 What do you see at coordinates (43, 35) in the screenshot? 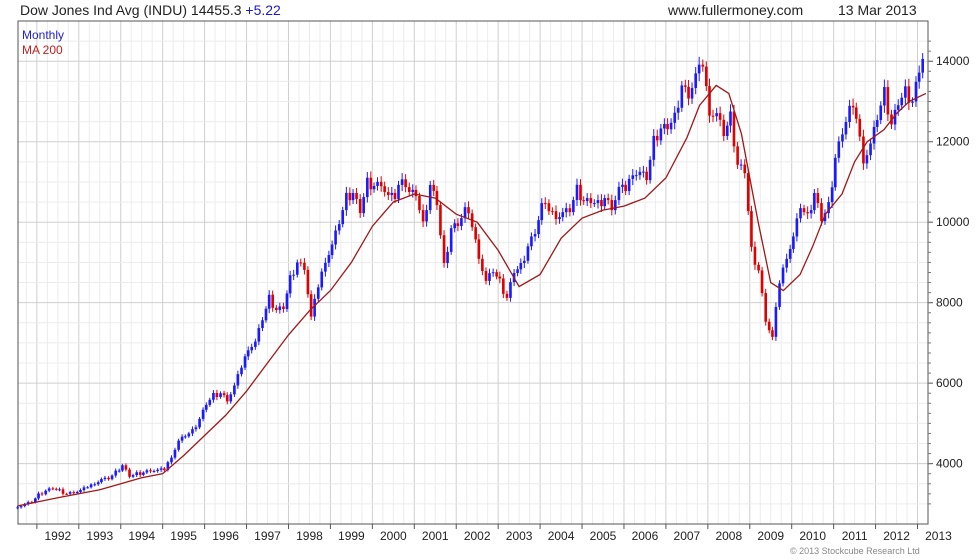
I see `legend-monthly: Monthly` at bounding box center [43, 35].